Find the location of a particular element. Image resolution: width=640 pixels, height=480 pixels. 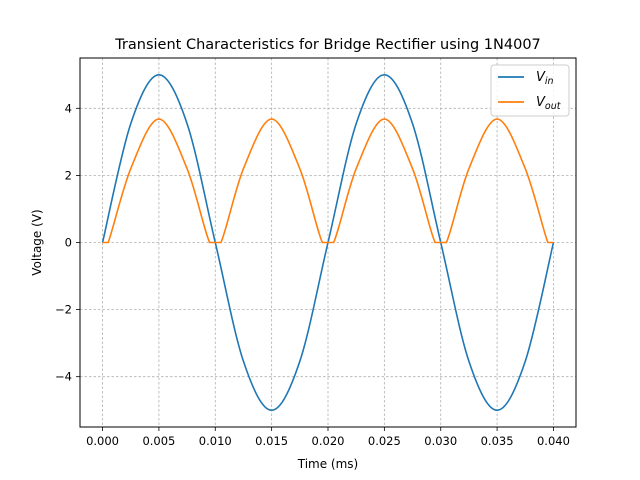

x-tick-label: 0.000 is located at coordinates (102, 441).